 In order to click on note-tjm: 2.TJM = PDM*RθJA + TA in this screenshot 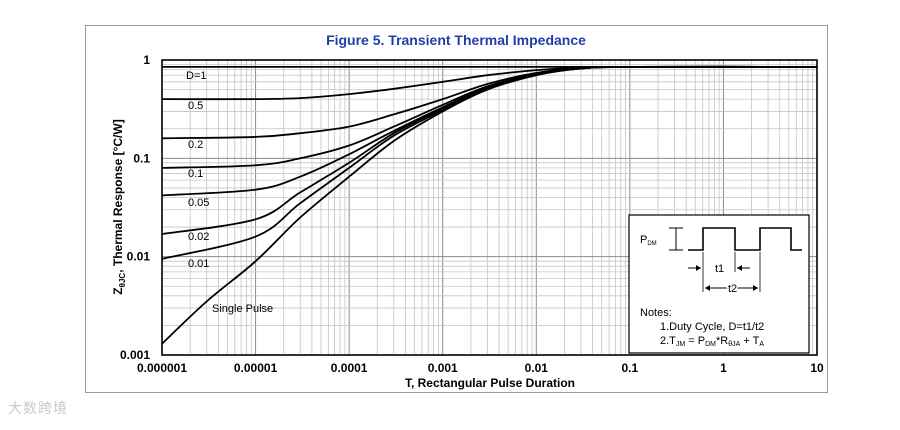, I will do `click(712, 341)`.